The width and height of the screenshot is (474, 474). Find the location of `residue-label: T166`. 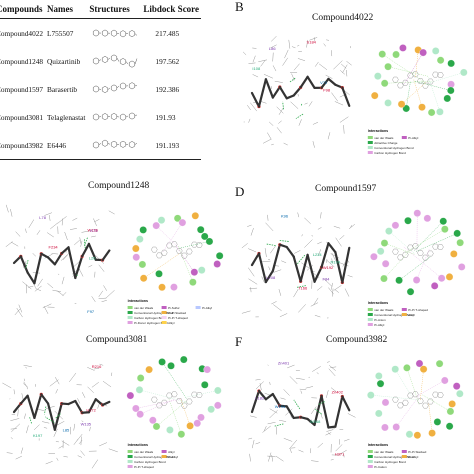

residue-label: T166 is located at coordinates (303, 287).